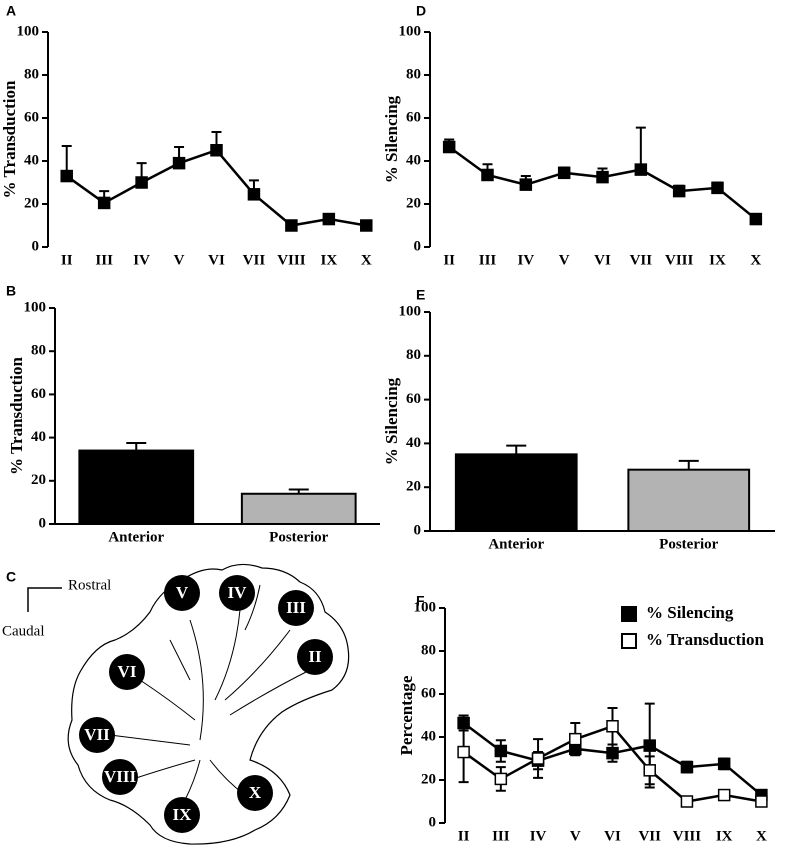 The width and height of the screenshot is (799, 845). Describe the element at coordinates (516, 544) in the screenshot. I see `x-tick-label: Anterior` at that location.